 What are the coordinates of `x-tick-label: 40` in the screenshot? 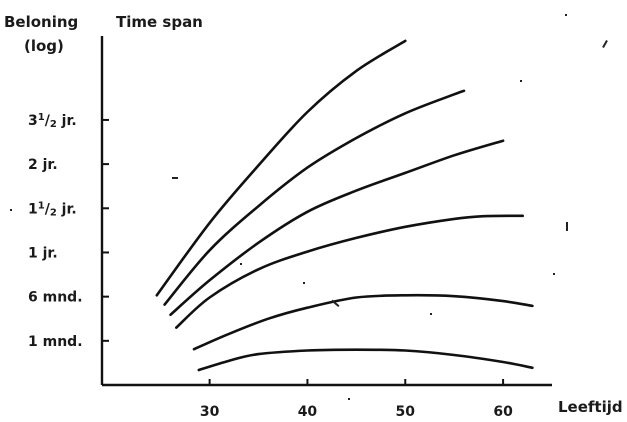 It's located at (308, 412).